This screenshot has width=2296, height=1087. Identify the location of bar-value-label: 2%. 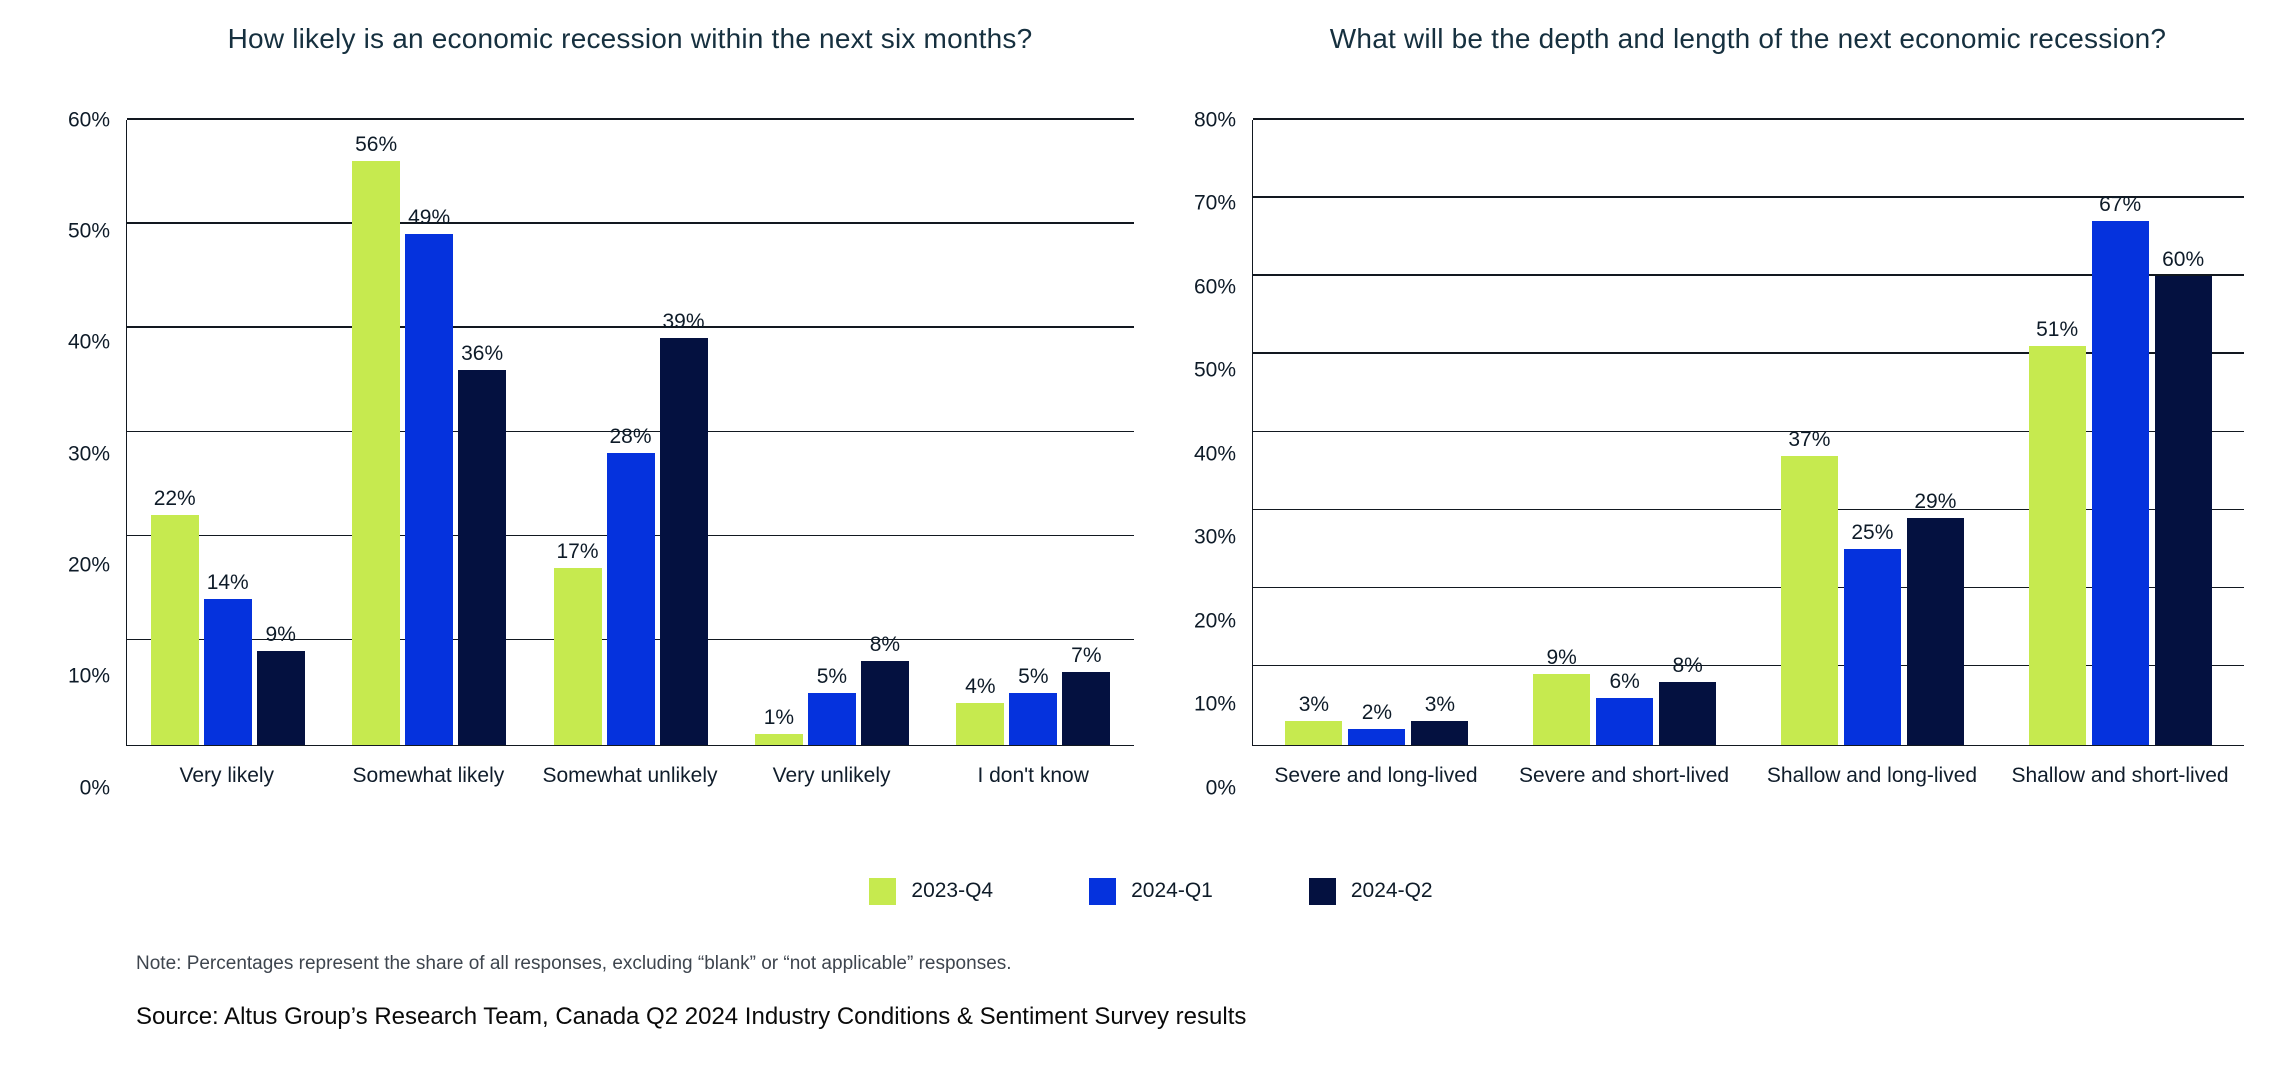
(1377, 712).